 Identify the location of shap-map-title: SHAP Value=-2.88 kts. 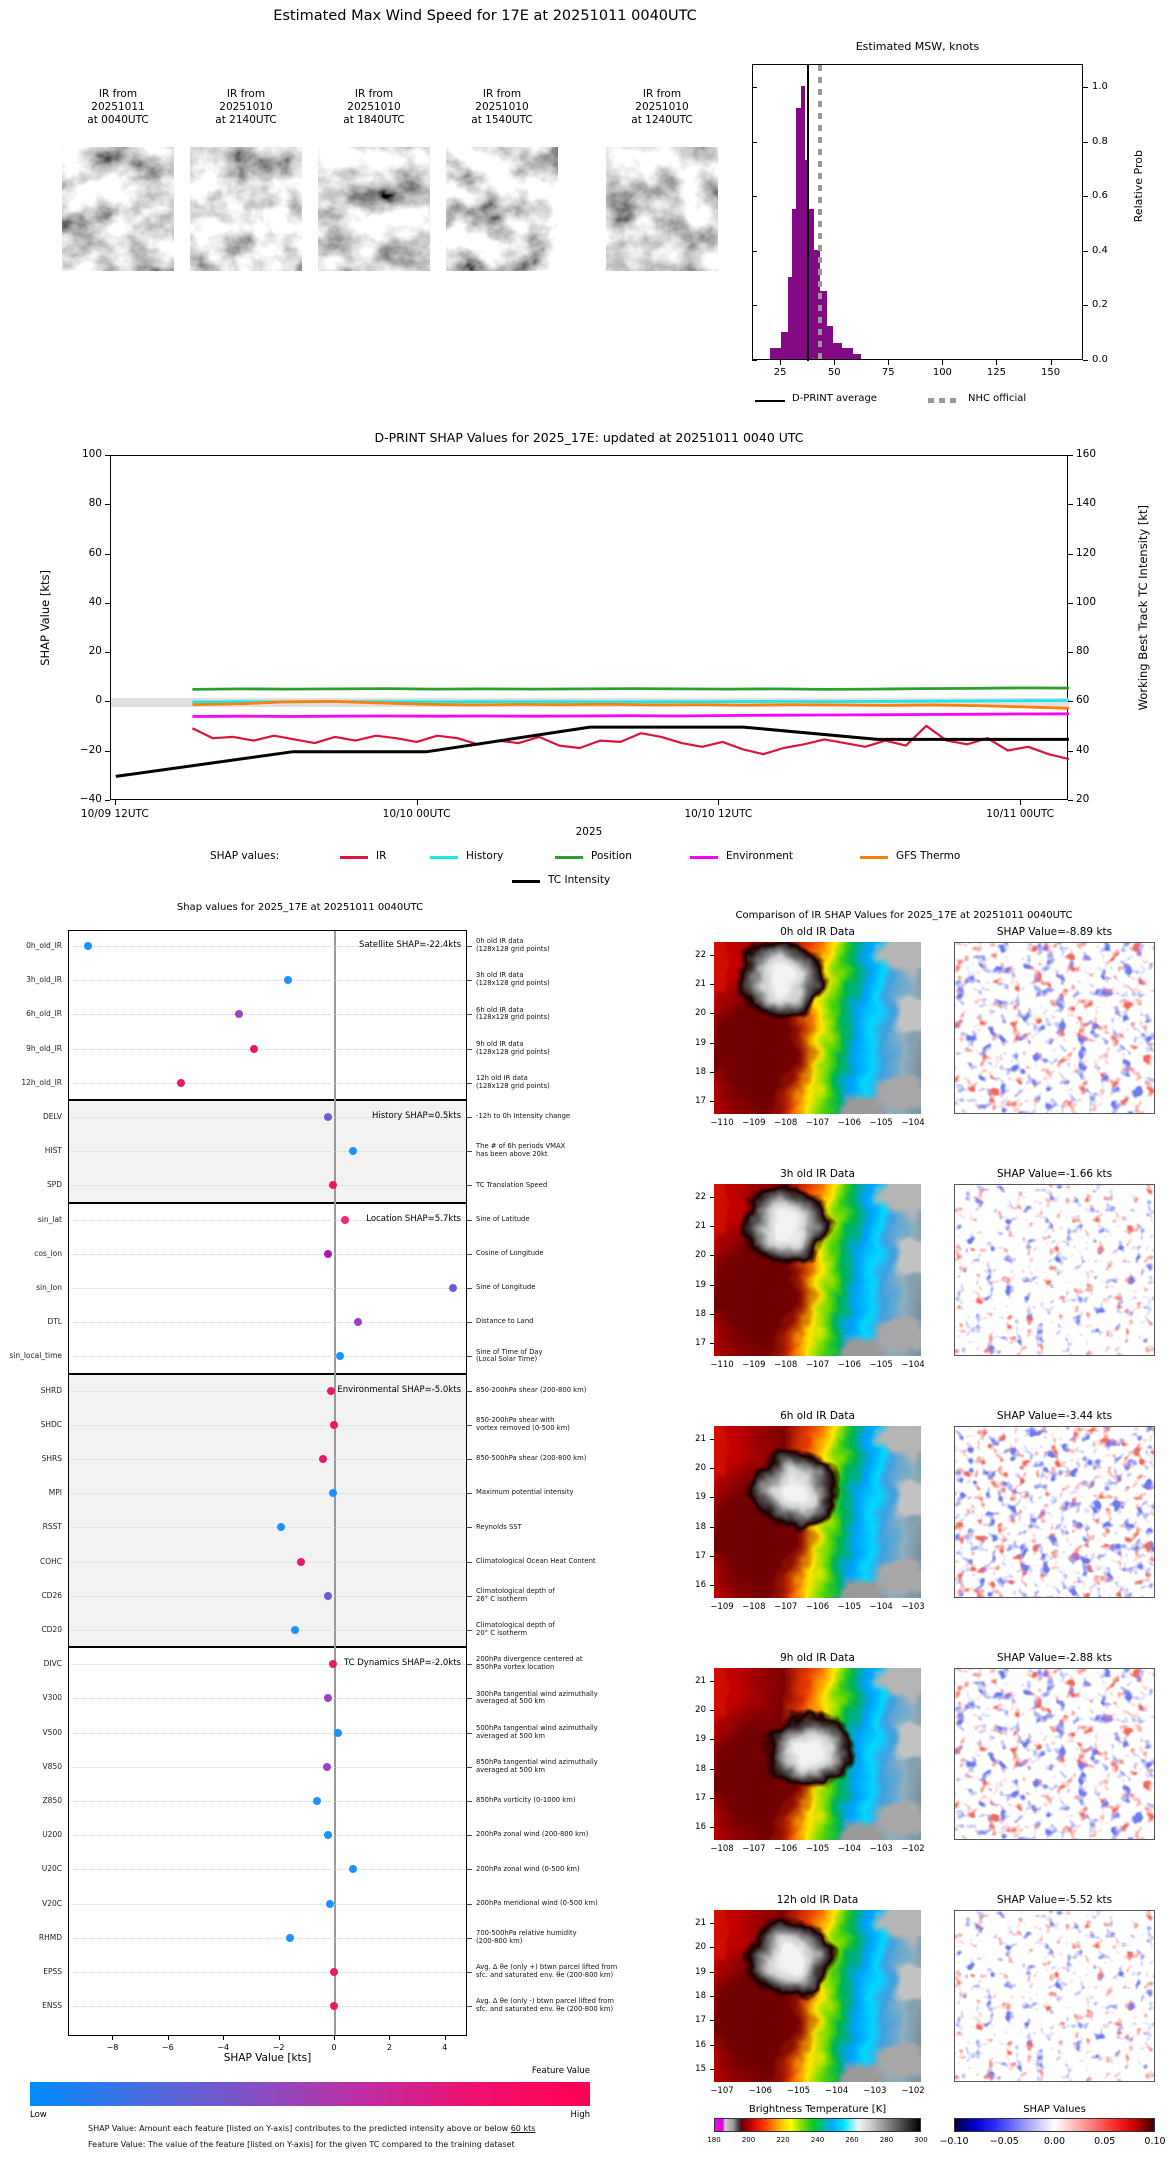
(1054, 1658).